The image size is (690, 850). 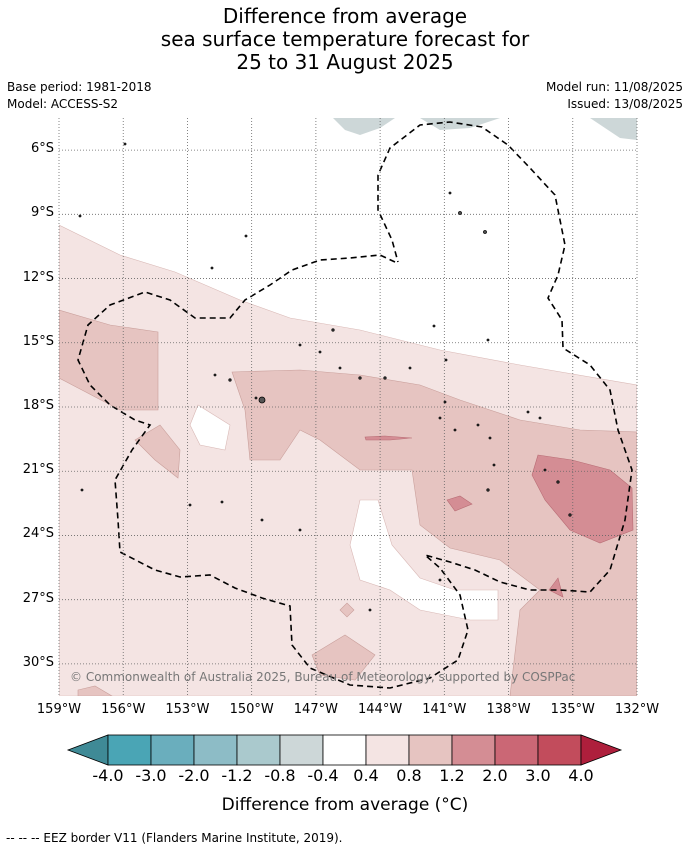 What do you see at coordinates (280, 775) in the screenshot?
I see `colorbar-tick-label: -0.8` at bounding box center [280, 775].